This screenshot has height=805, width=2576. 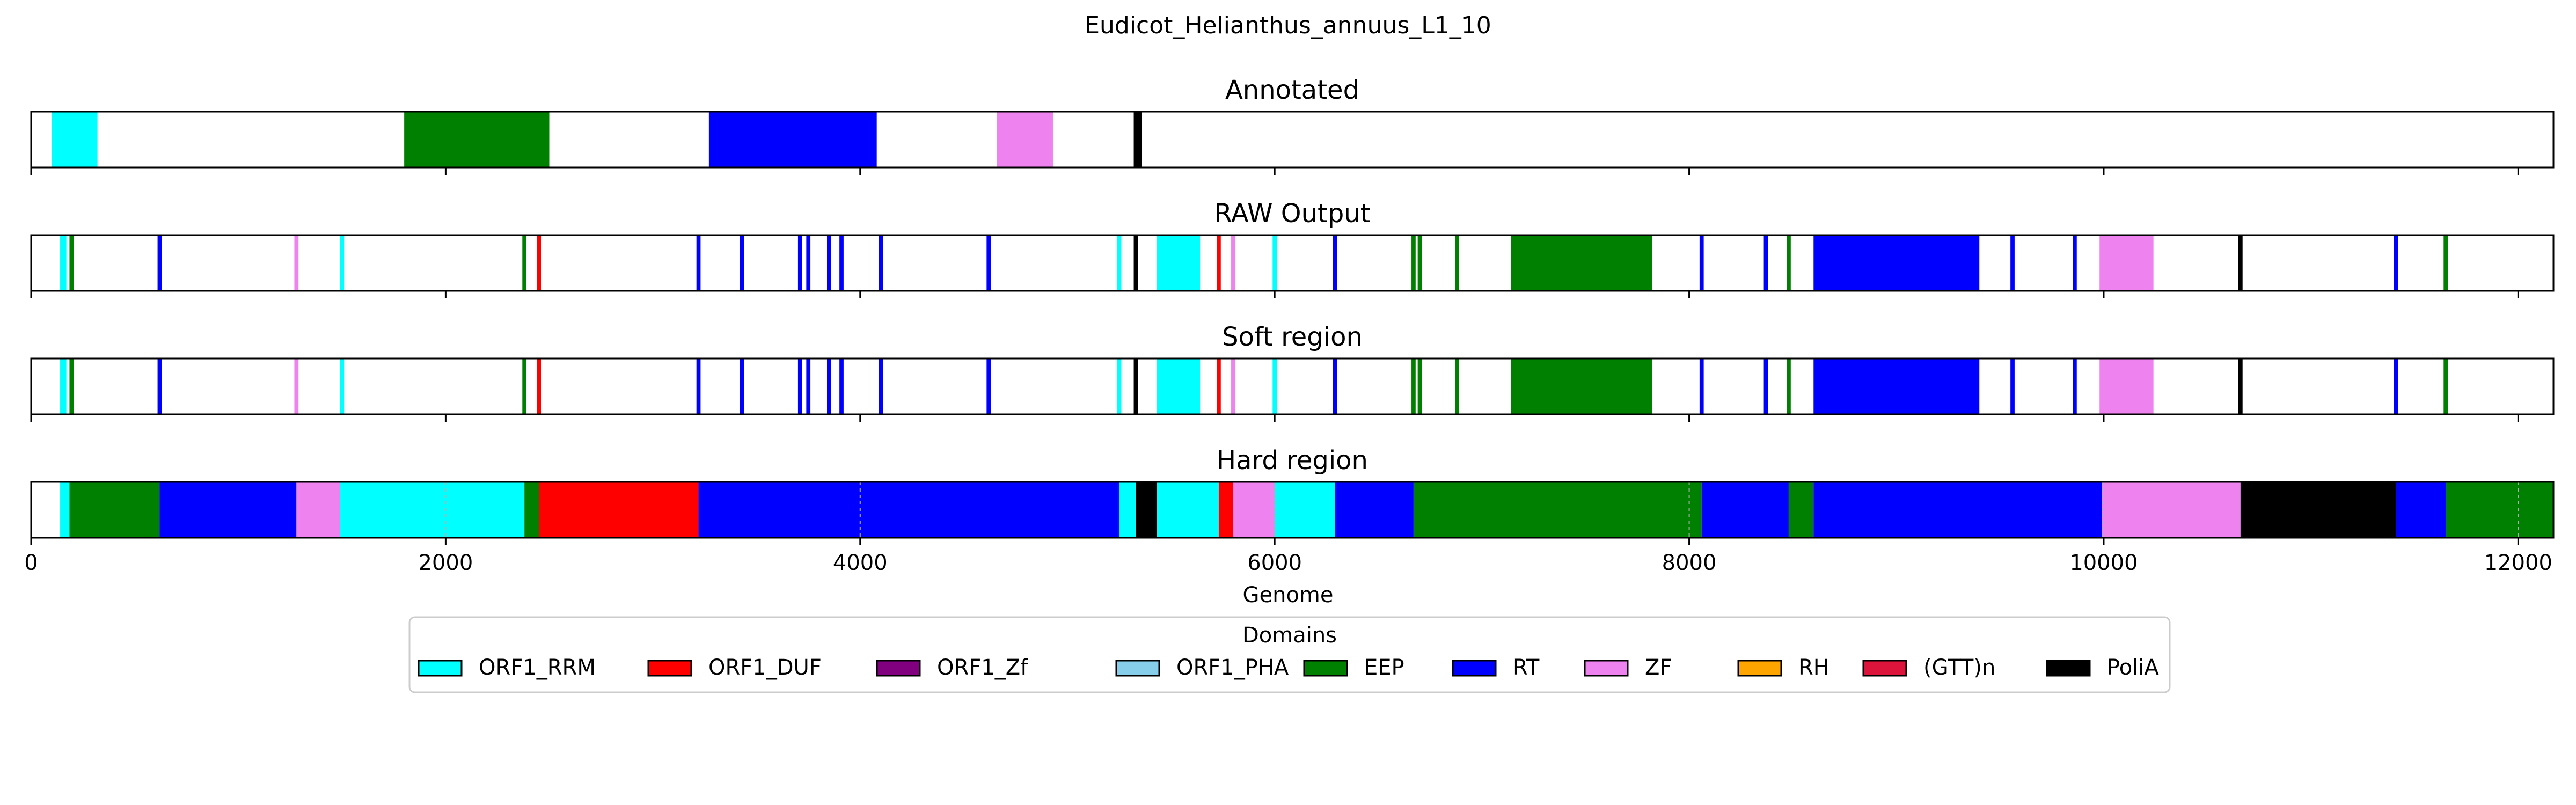 What do you see at coordinates (1292, 460) in the screenshot?
I see `track-title: Hard region` at bounding box center [1292, 460].